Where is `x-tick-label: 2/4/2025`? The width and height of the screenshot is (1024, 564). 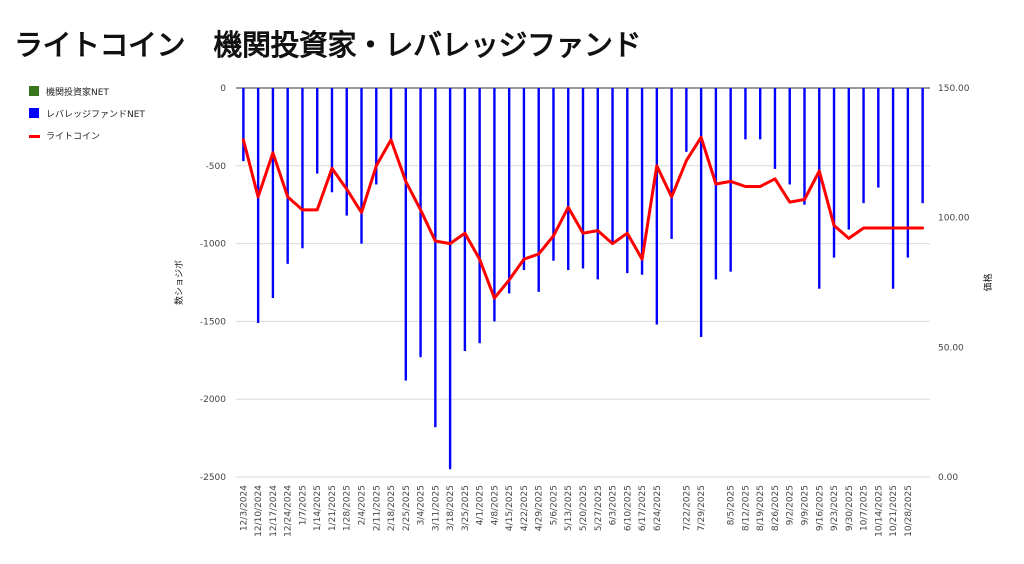
x-tick-label: 2/4/2025 is located at coordinates (363, 505).